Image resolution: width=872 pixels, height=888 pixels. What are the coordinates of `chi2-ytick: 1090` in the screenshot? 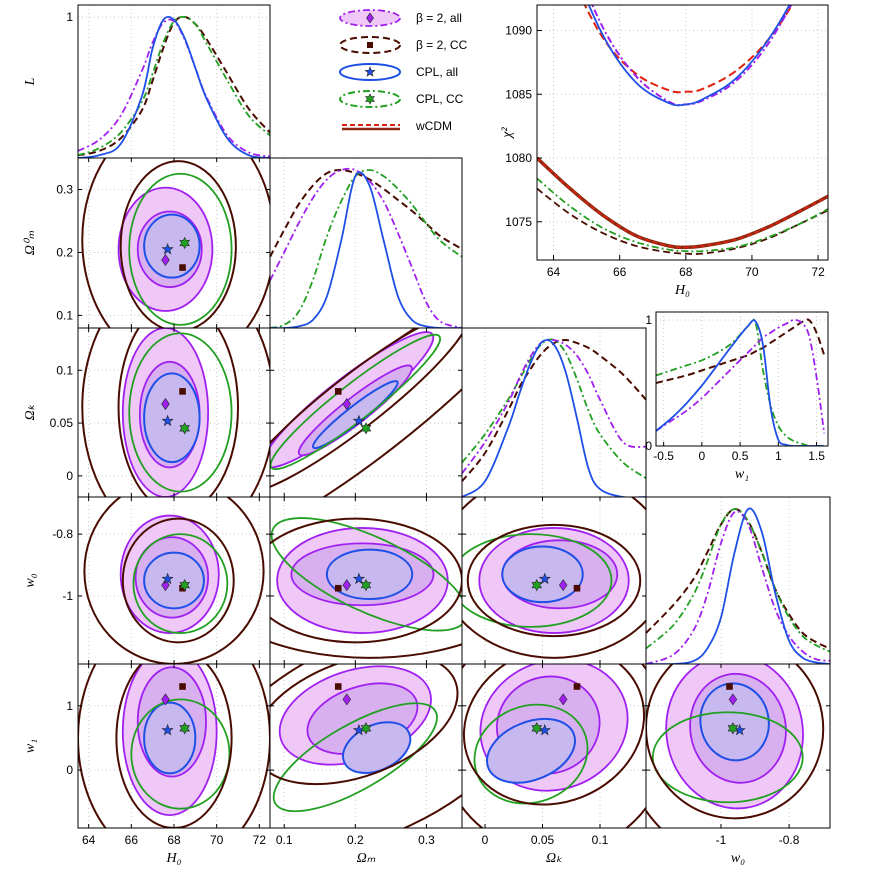 It's located at (518, 31).